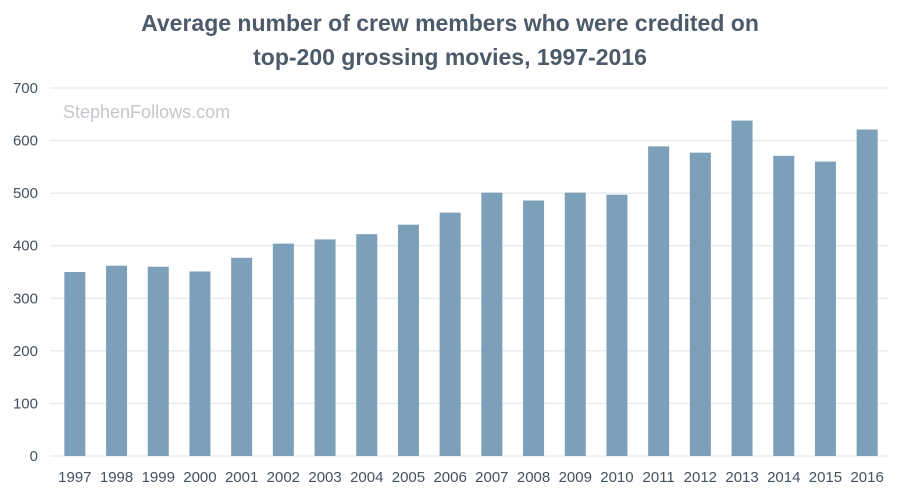 This screenshot has height=497, width=900. Describe the element at coordinates (116, 477) in the screenshot. I see `x-tick-label-1998: 1998` at that location.